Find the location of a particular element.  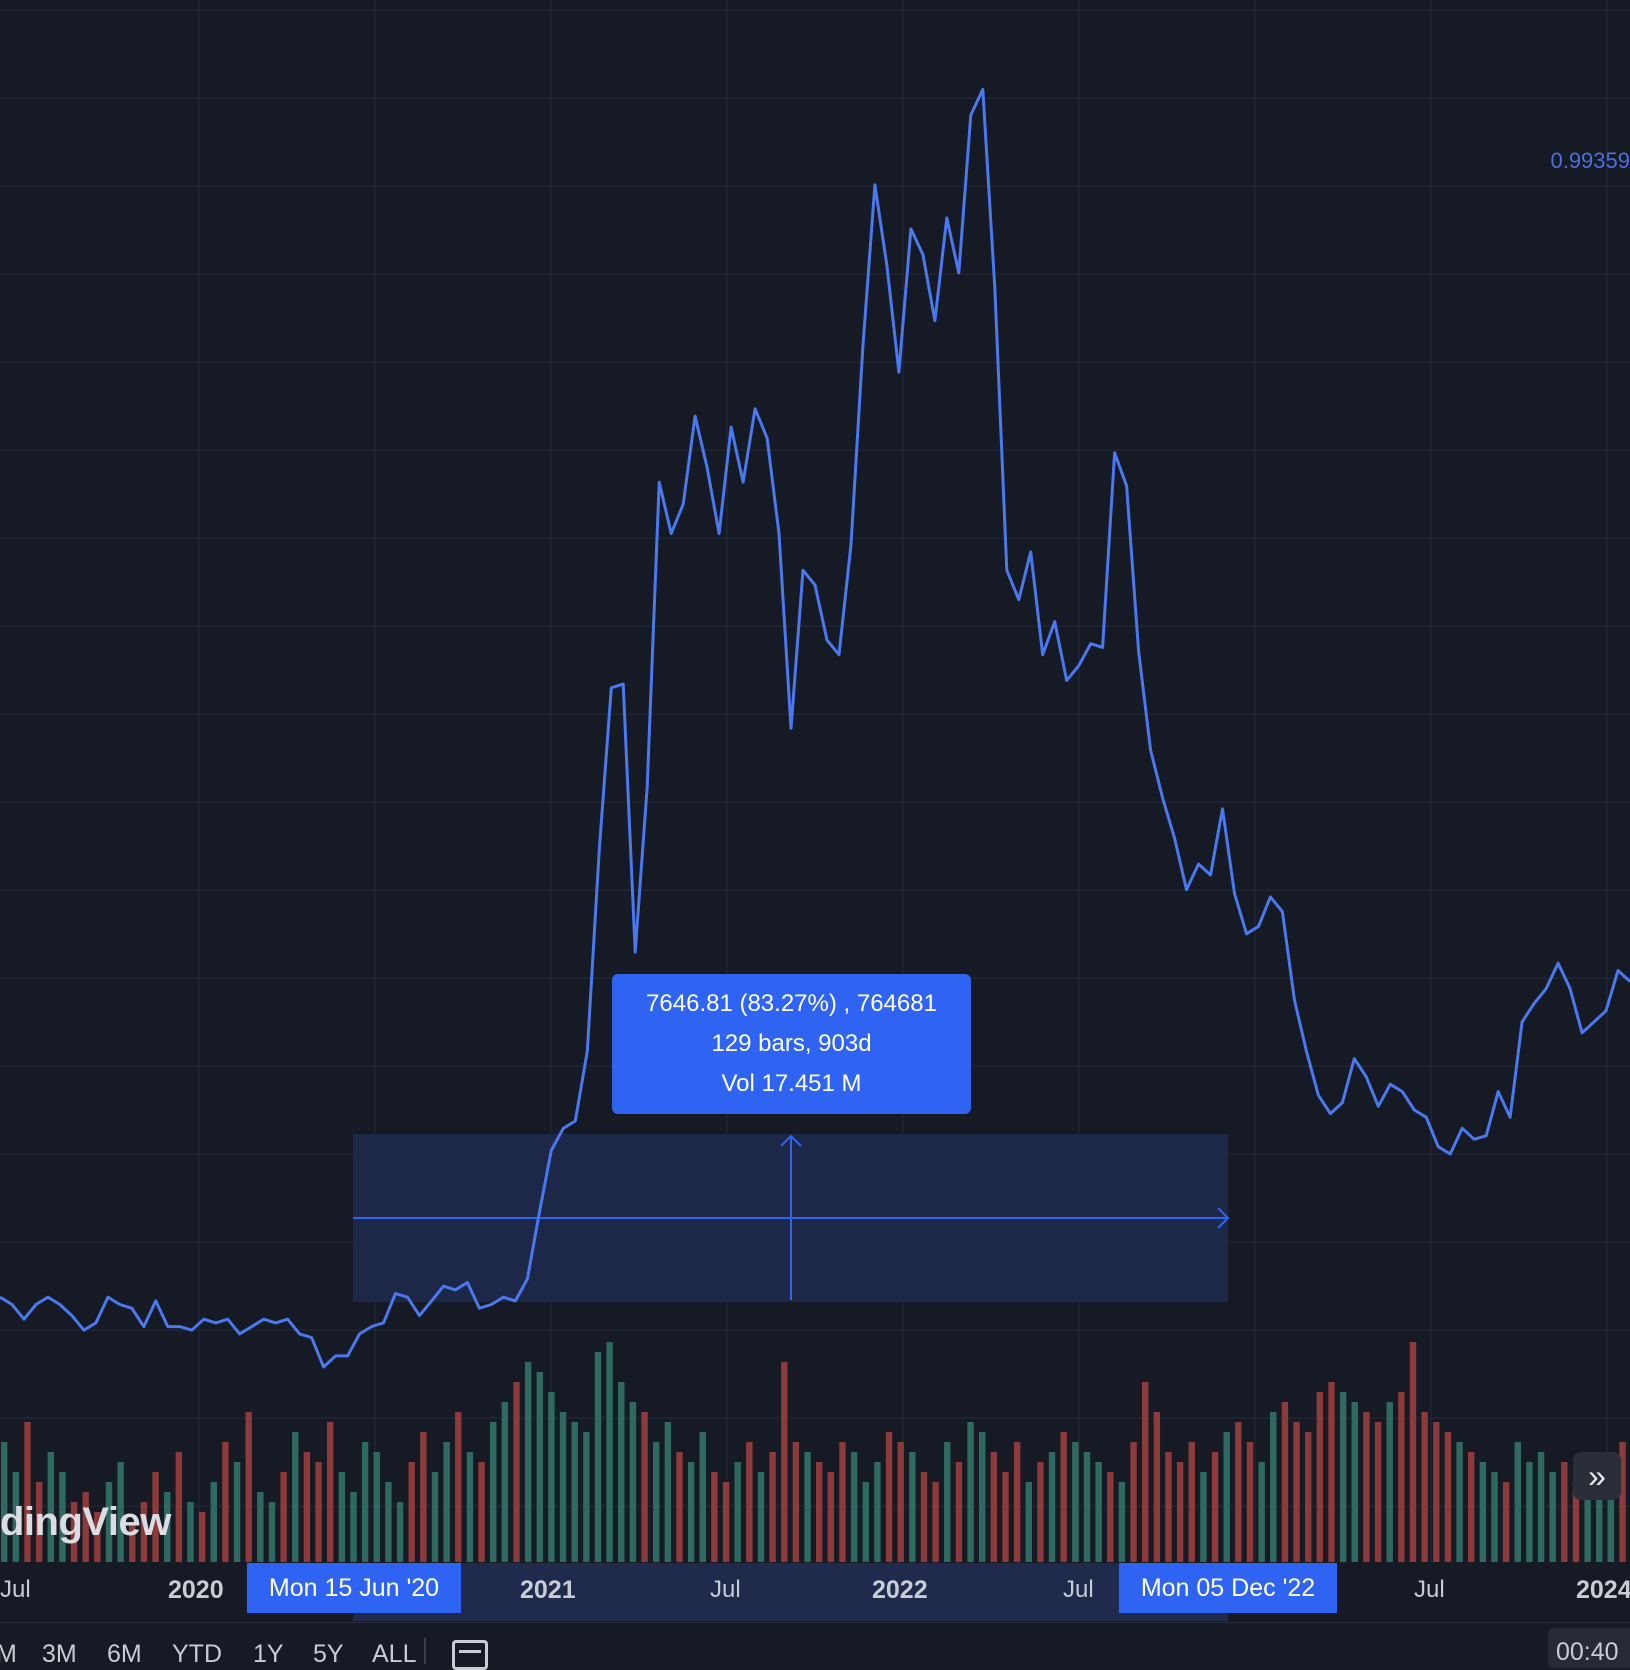

axis-label-jul-2019: Jul is located at coordinates (15, 1589).